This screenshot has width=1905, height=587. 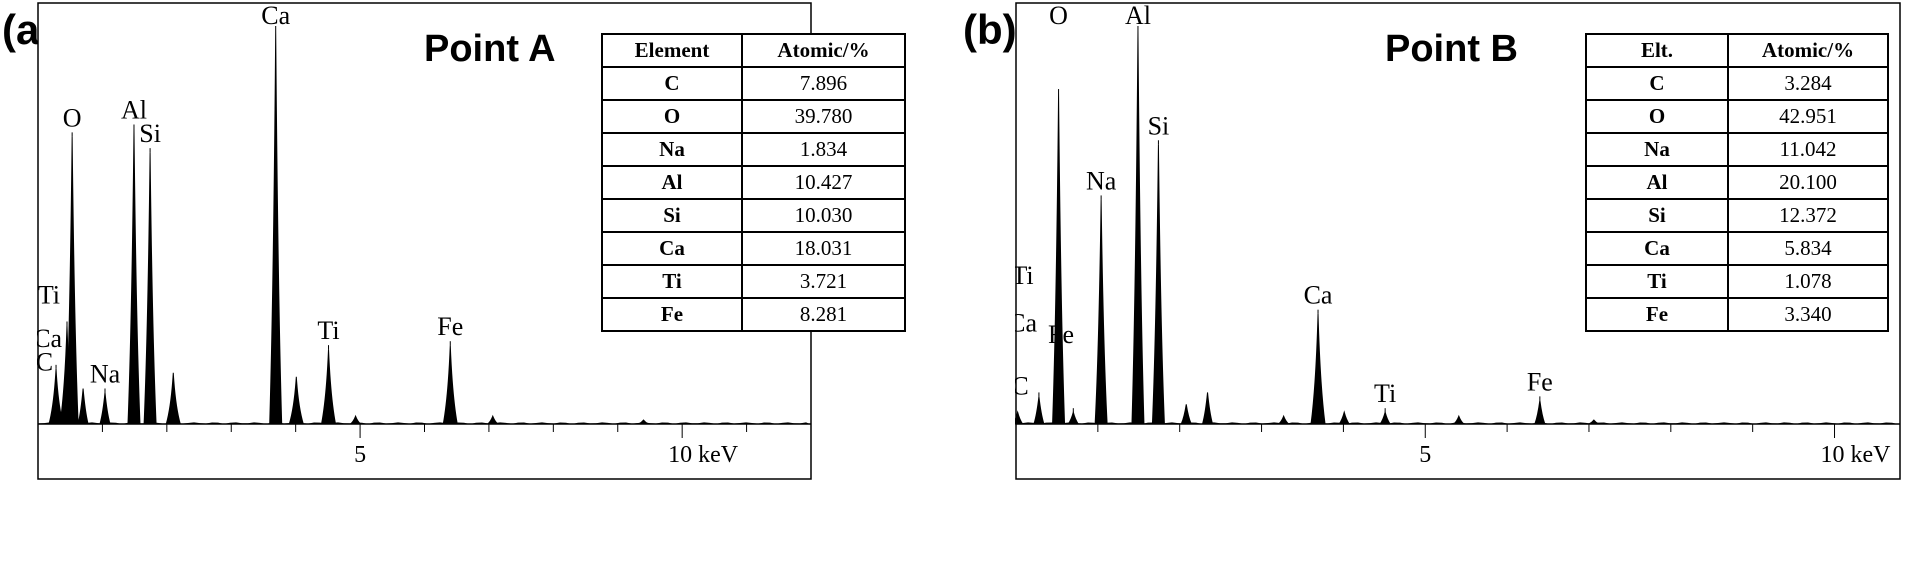 I want to click on table-row: Na 1.834, so click(x=753, y=149).